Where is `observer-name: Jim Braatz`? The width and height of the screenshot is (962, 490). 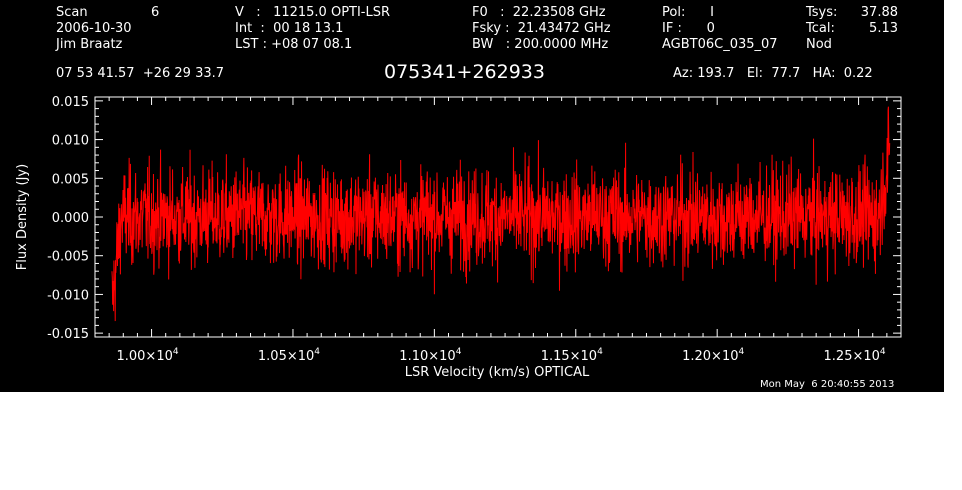 observer-name: Jim Braatz is located at coordinates (89, 44).